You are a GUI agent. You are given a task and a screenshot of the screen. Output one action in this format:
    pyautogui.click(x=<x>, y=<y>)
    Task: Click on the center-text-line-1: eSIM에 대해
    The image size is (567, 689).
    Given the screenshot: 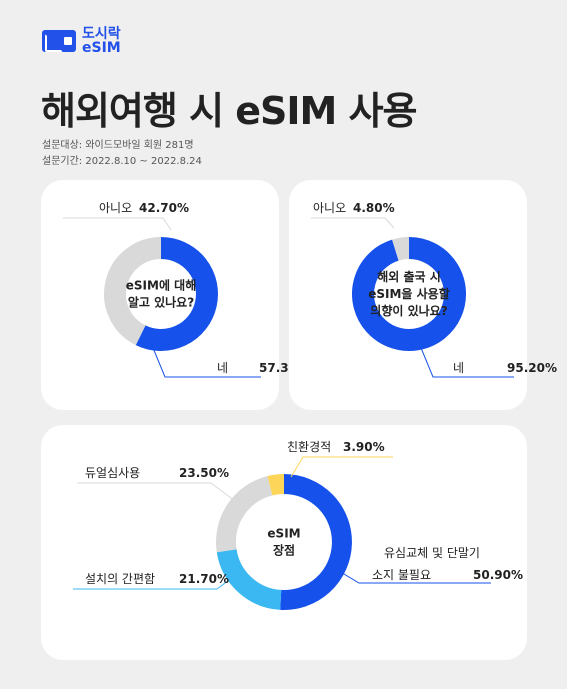 What is the action you would take?
    pyautogui.click(x=161, y=285)
    